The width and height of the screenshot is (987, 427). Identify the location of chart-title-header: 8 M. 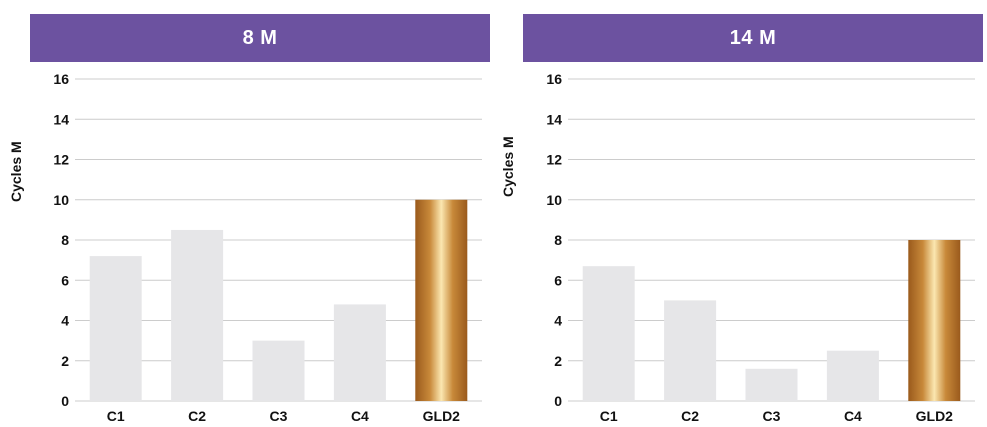
(260, 38).